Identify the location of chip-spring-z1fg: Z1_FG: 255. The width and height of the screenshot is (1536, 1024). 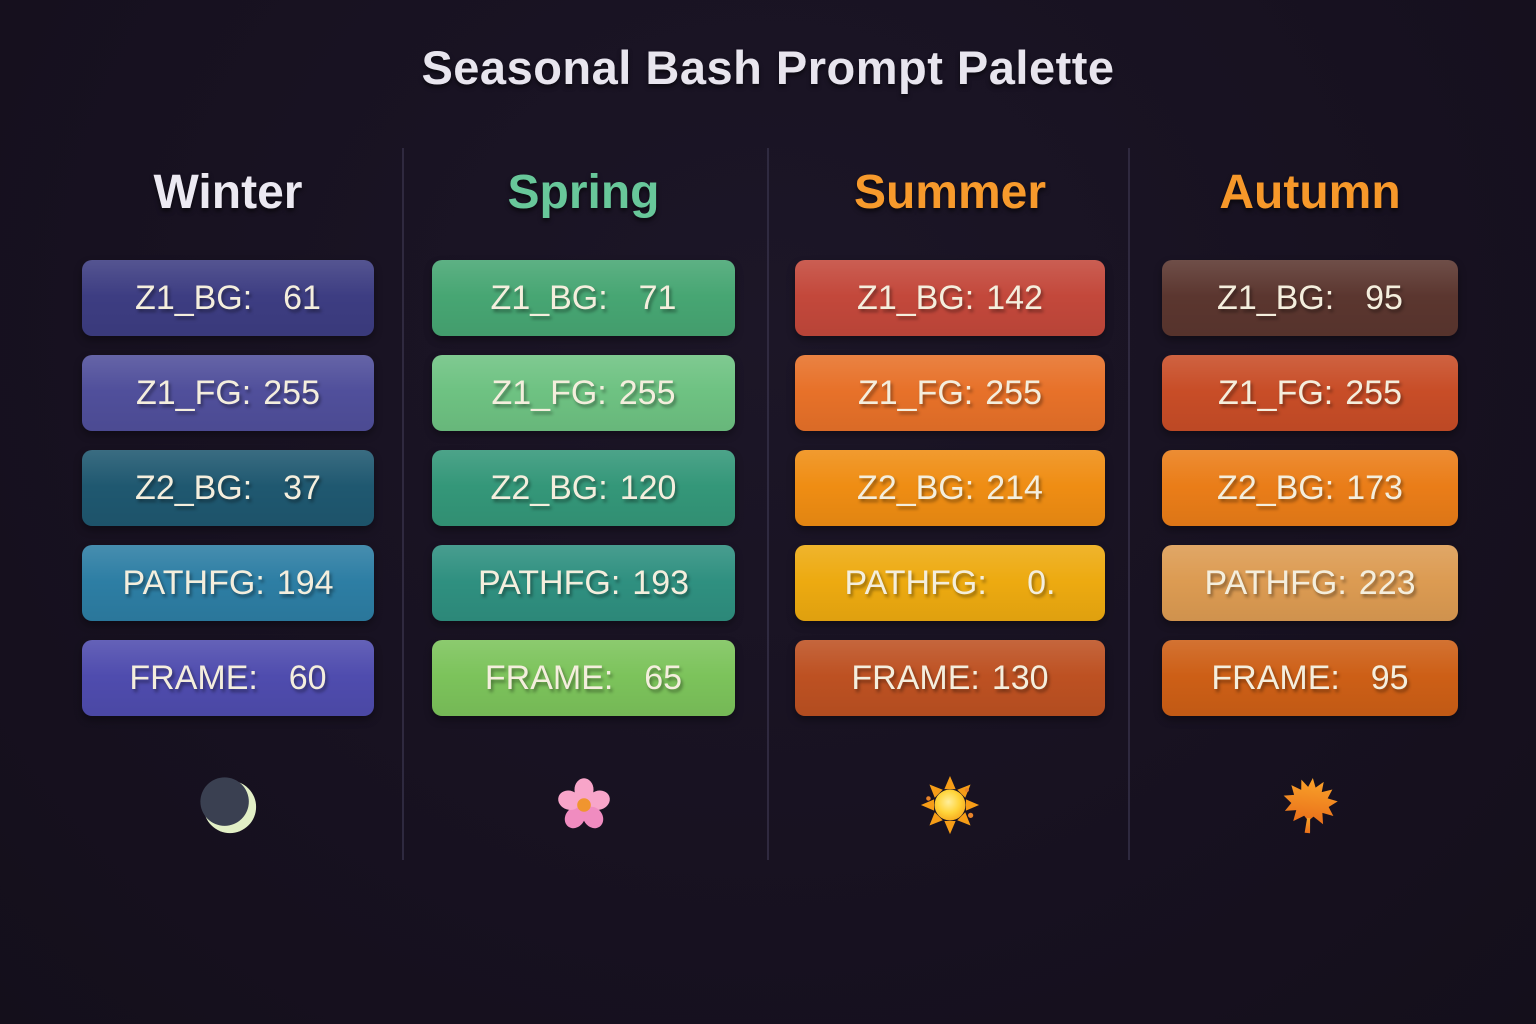
(583, 393).